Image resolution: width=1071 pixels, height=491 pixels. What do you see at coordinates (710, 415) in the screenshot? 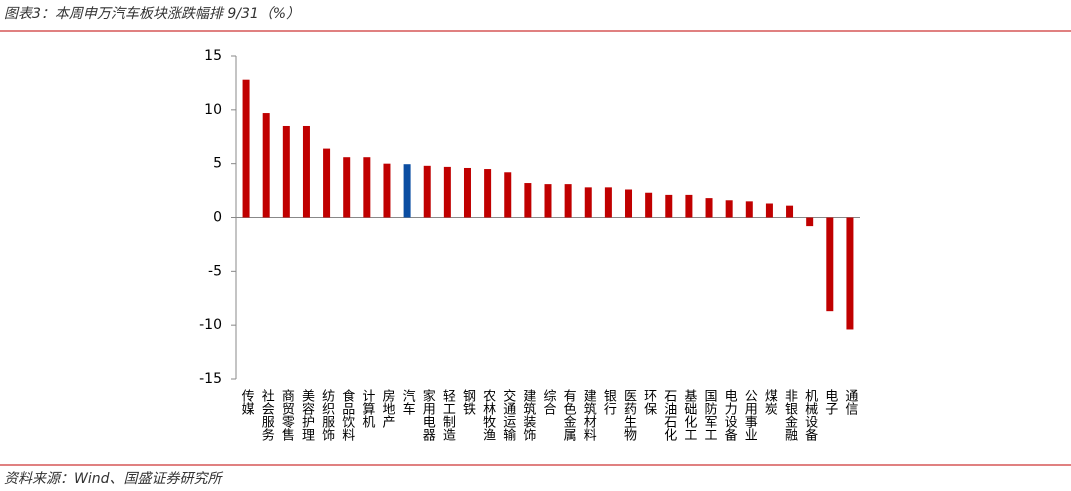
I see `x-tick-label: 国防军工` at bounding box center [710, 415].